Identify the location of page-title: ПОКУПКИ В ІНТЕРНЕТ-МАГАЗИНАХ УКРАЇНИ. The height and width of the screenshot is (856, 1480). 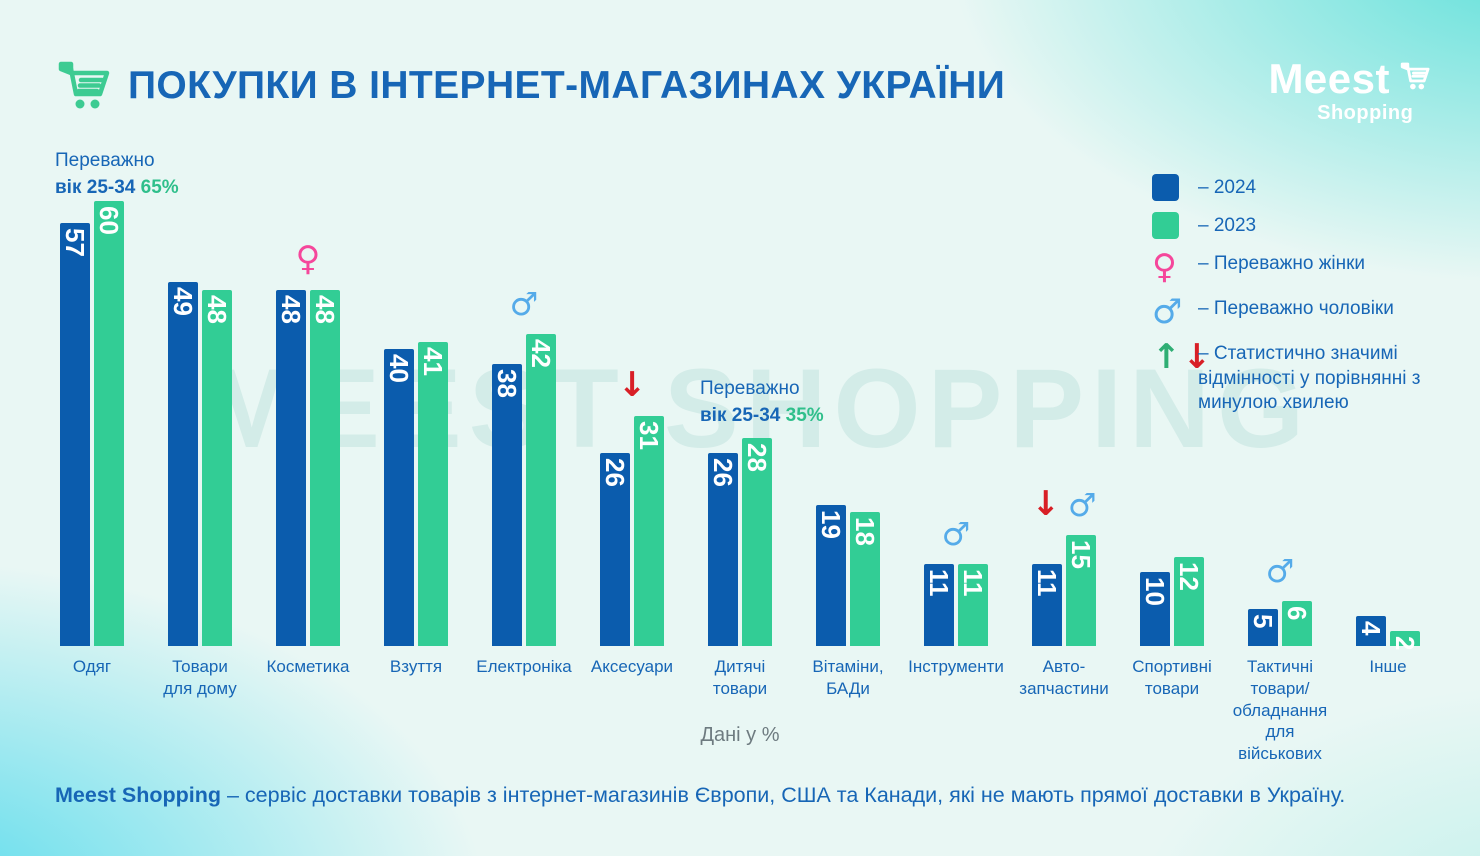
(567, 85).